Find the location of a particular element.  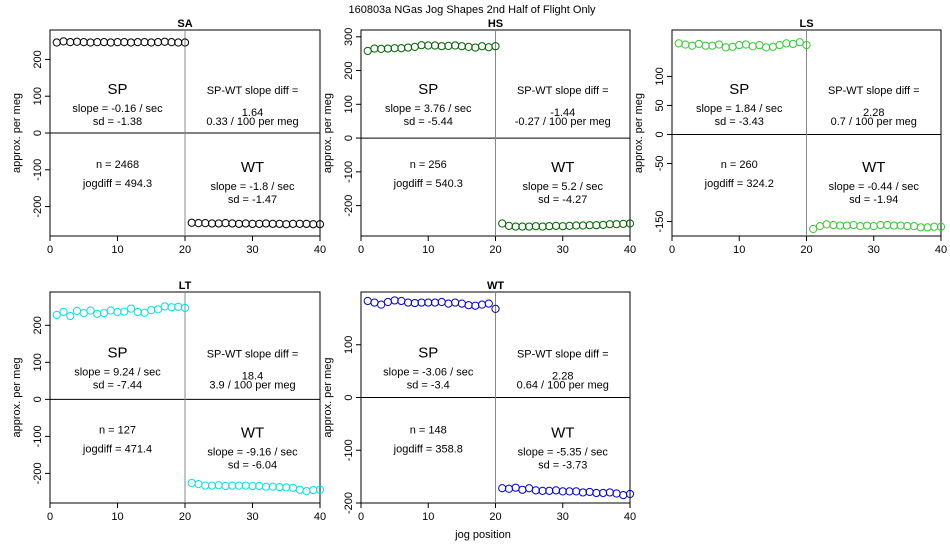

sp-slope: slope = 3.76 / sec is located at coordinates (428, 109).